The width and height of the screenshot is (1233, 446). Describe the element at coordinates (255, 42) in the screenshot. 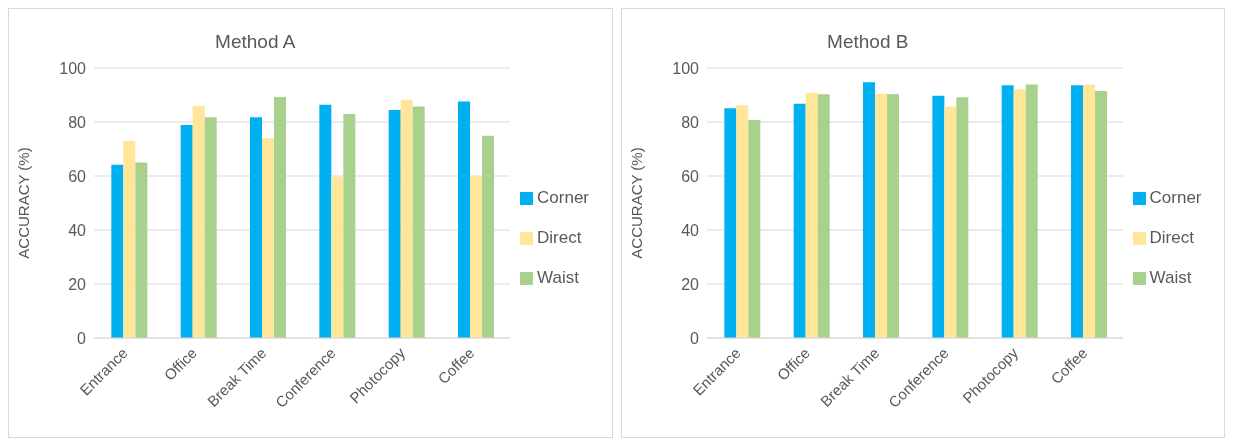

I see `chart-title: Method A` at that location.